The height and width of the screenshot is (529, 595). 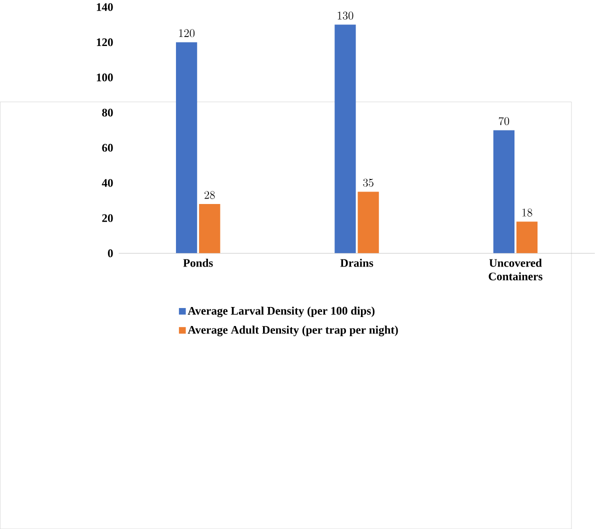 What do you see at coordinates (107, 148) in the screenshot?
I see `y-tick-label: 60` at bounding box center [107, 148].